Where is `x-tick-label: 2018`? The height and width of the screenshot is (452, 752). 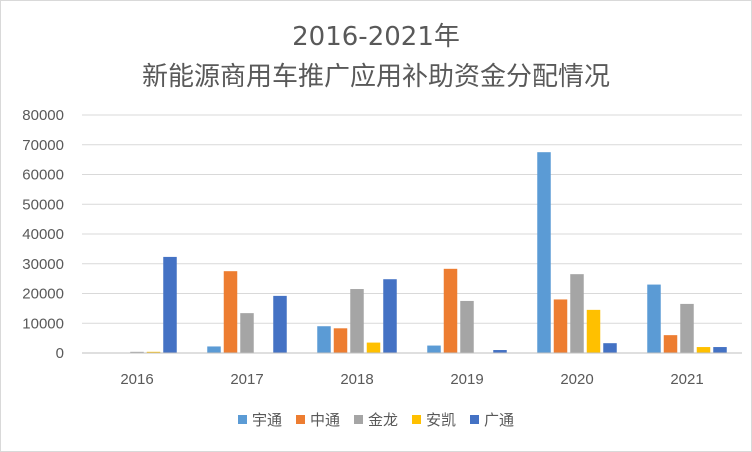
x-tick-label: 2018 is located at coordinates (356, 379).